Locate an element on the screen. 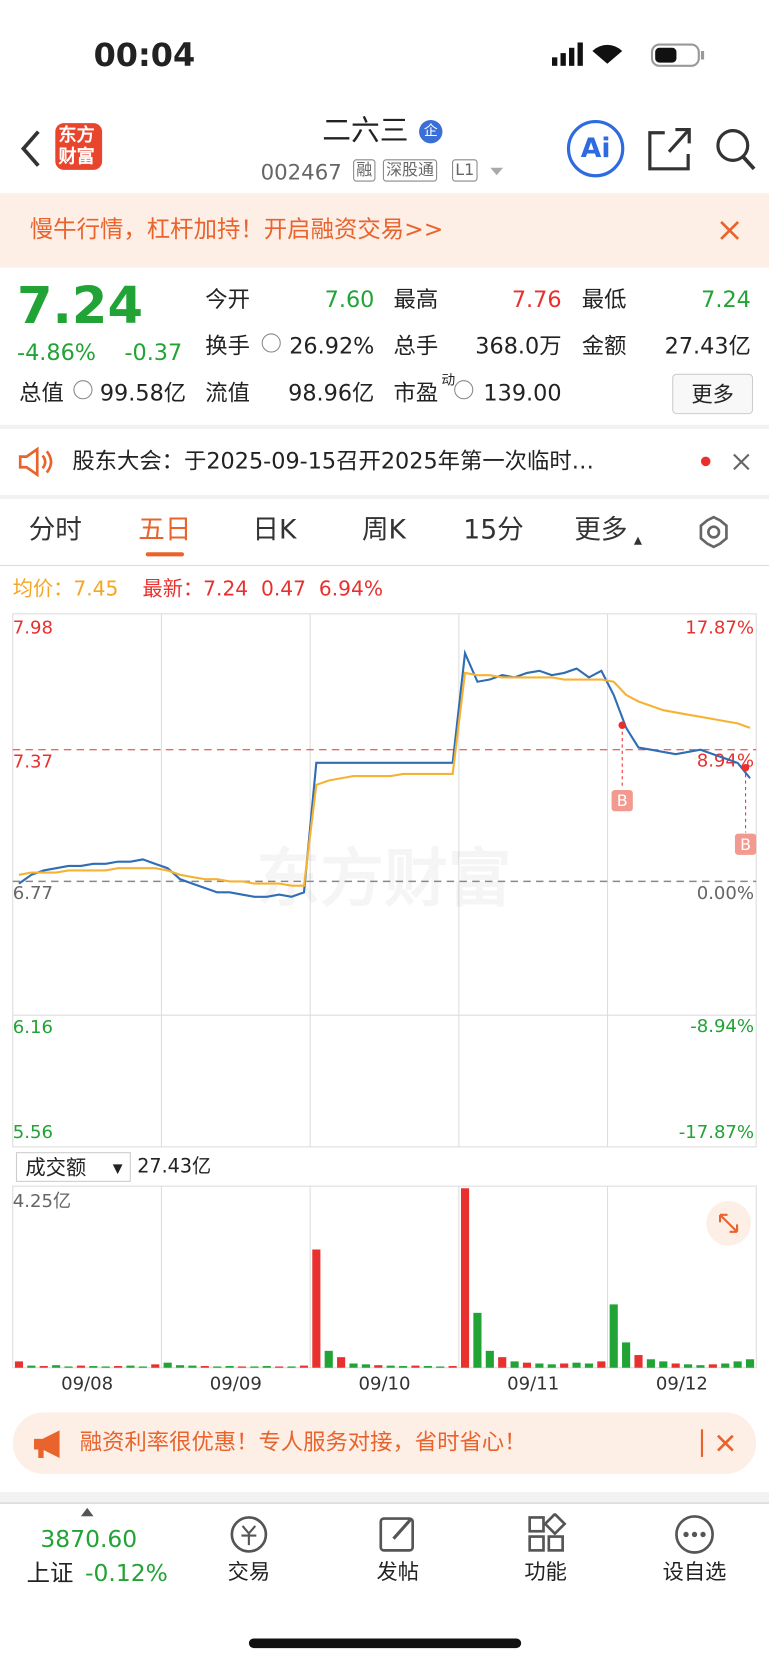 This screenshot has height=1665, width=769. y2-tick-label: 17.87% is located at coordinates (719, 628).